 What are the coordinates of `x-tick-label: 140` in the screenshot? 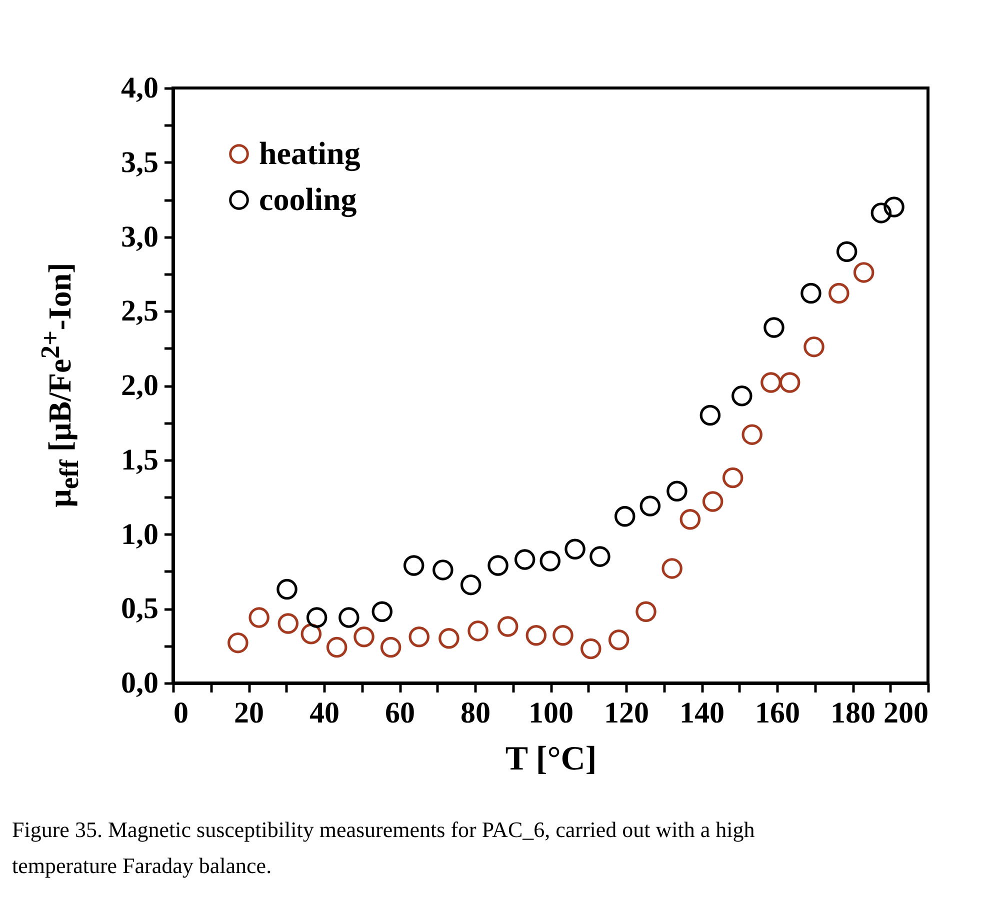 It's located at (702, 713).